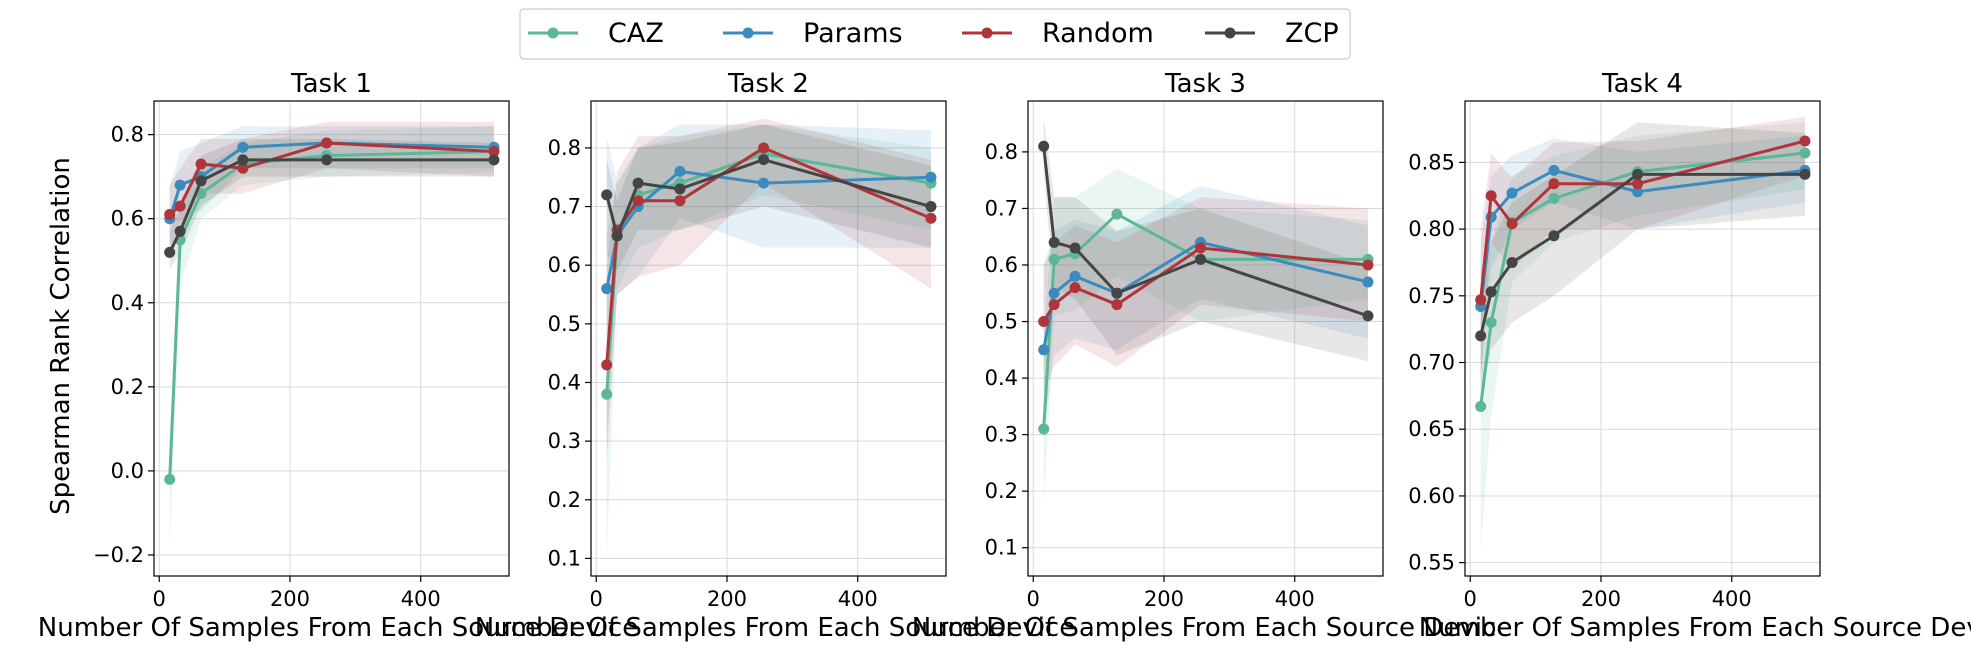  Describe the element at coordinates (1642, 84) in the screenshot. I see `panel-title: Task 4` at that location.